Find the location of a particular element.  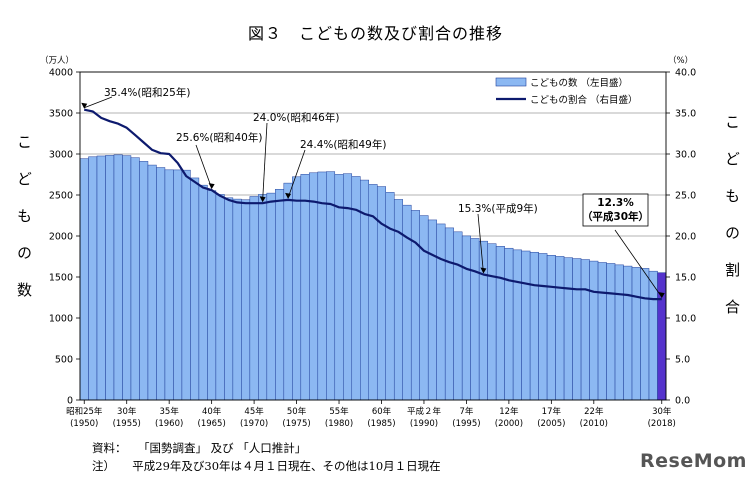

annotation-text: 35.4%(昭和25年) is located at coordinates (147, 92).